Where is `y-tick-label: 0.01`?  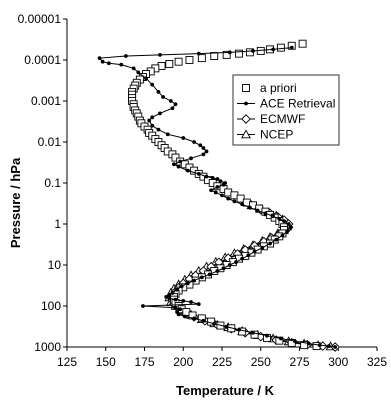
y-tick-label: 0.01 is located at coordinates (50, 142).